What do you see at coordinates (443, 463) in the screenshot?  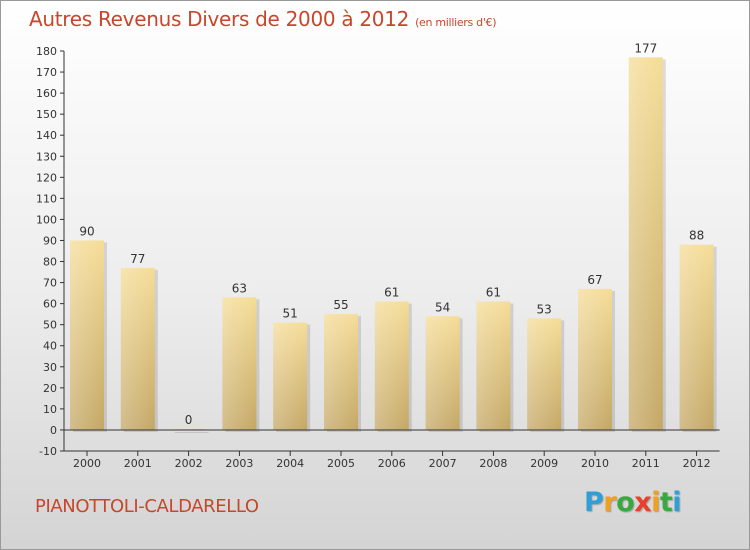 I see `x-tick-label-2007: 2007` at bounding box center [443, 463].